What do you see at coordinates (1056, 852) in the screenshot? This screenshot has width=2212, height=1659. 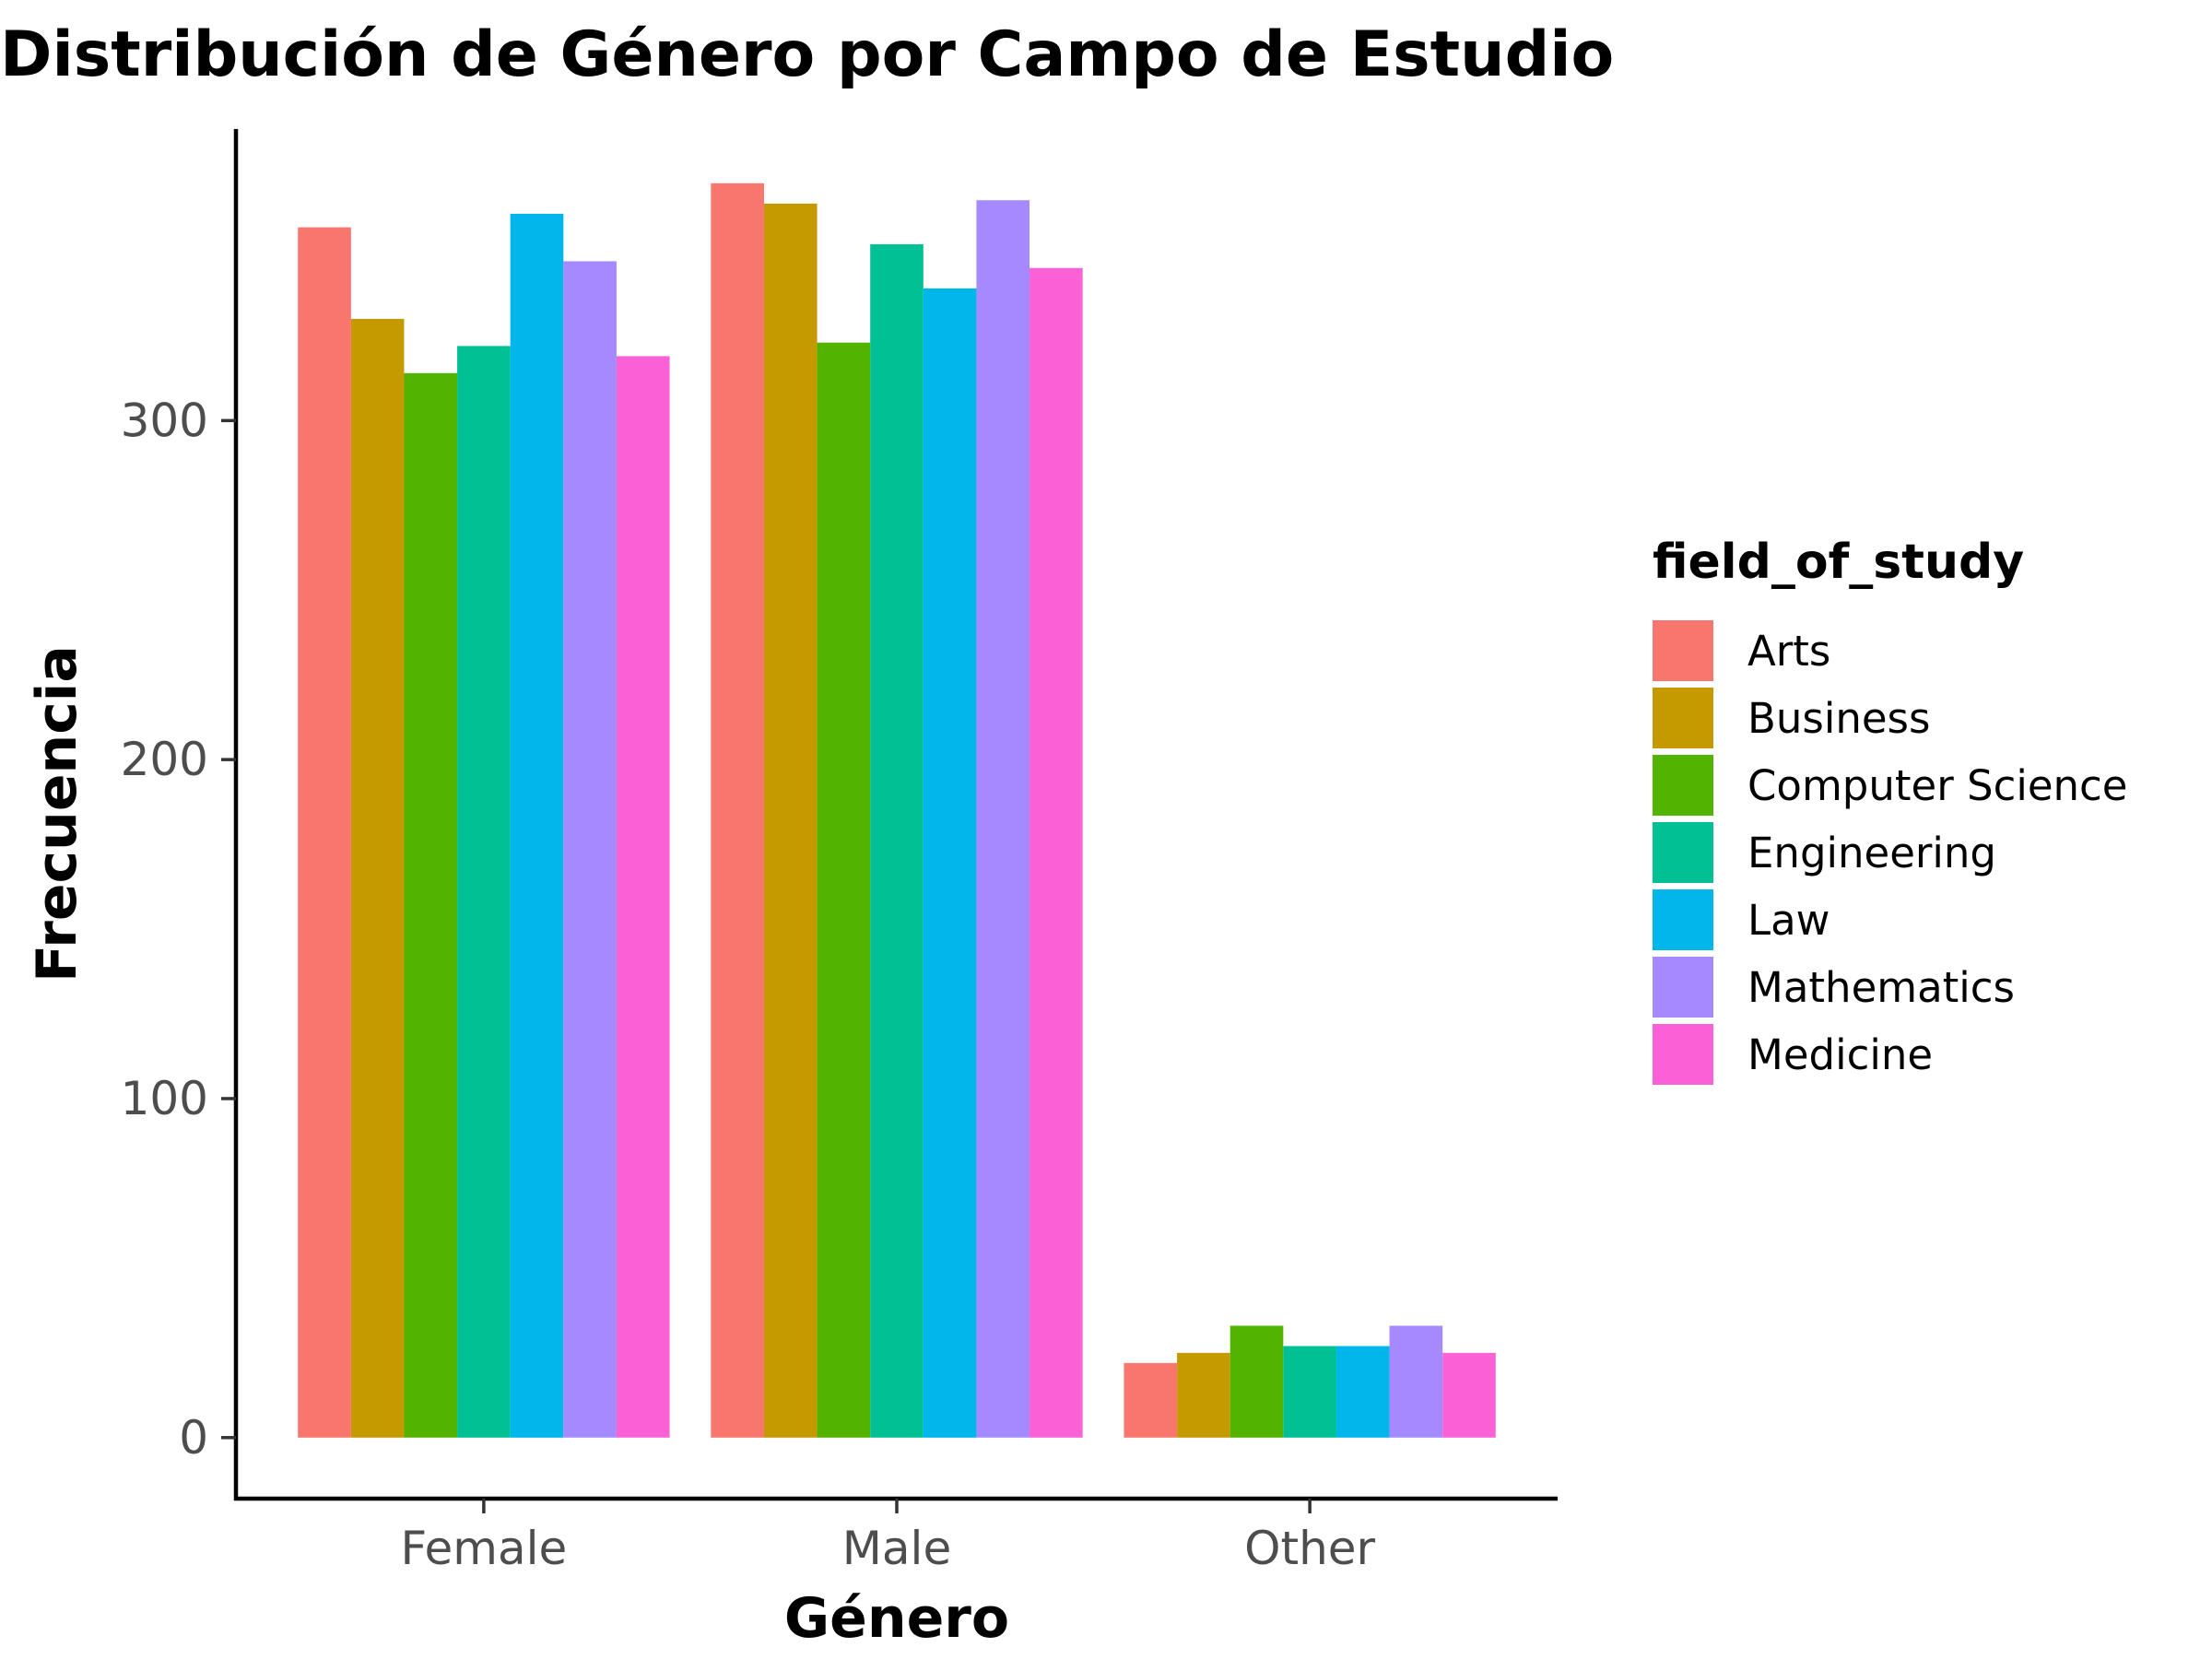 I see `bar-male-medicine` at bounding box center [1056, 852].